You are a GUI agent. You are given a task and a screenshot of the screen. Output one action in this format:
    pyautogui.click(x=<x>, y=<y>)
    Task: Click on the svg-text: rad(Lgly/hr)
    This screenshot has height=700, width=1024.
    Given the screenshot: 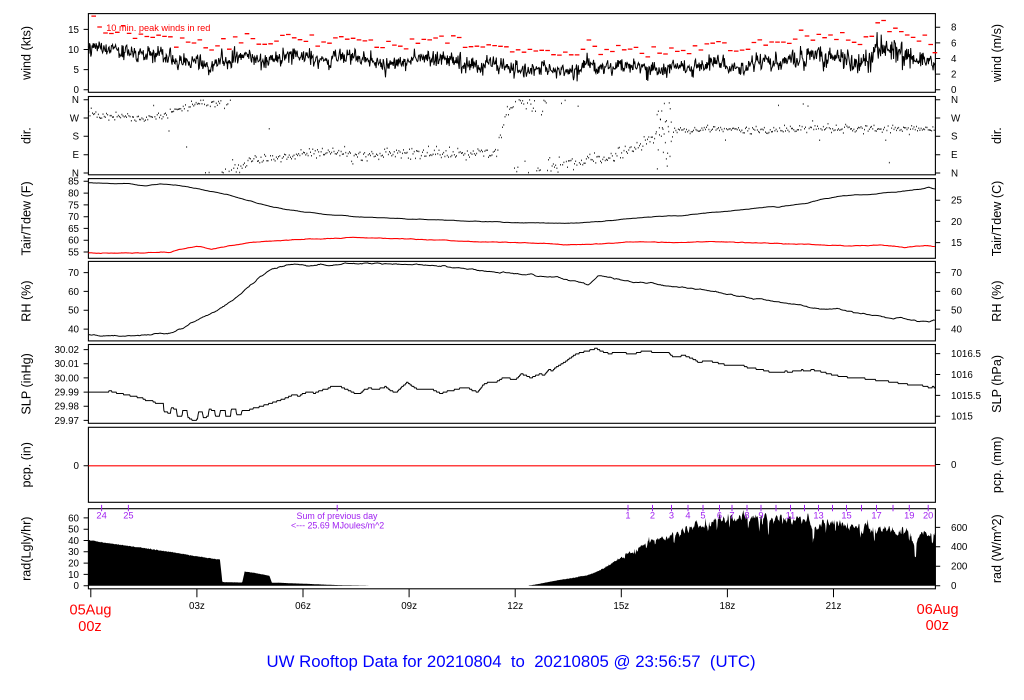 What is the action you would take?
    pyautogui.click(x=26, y=549)
    